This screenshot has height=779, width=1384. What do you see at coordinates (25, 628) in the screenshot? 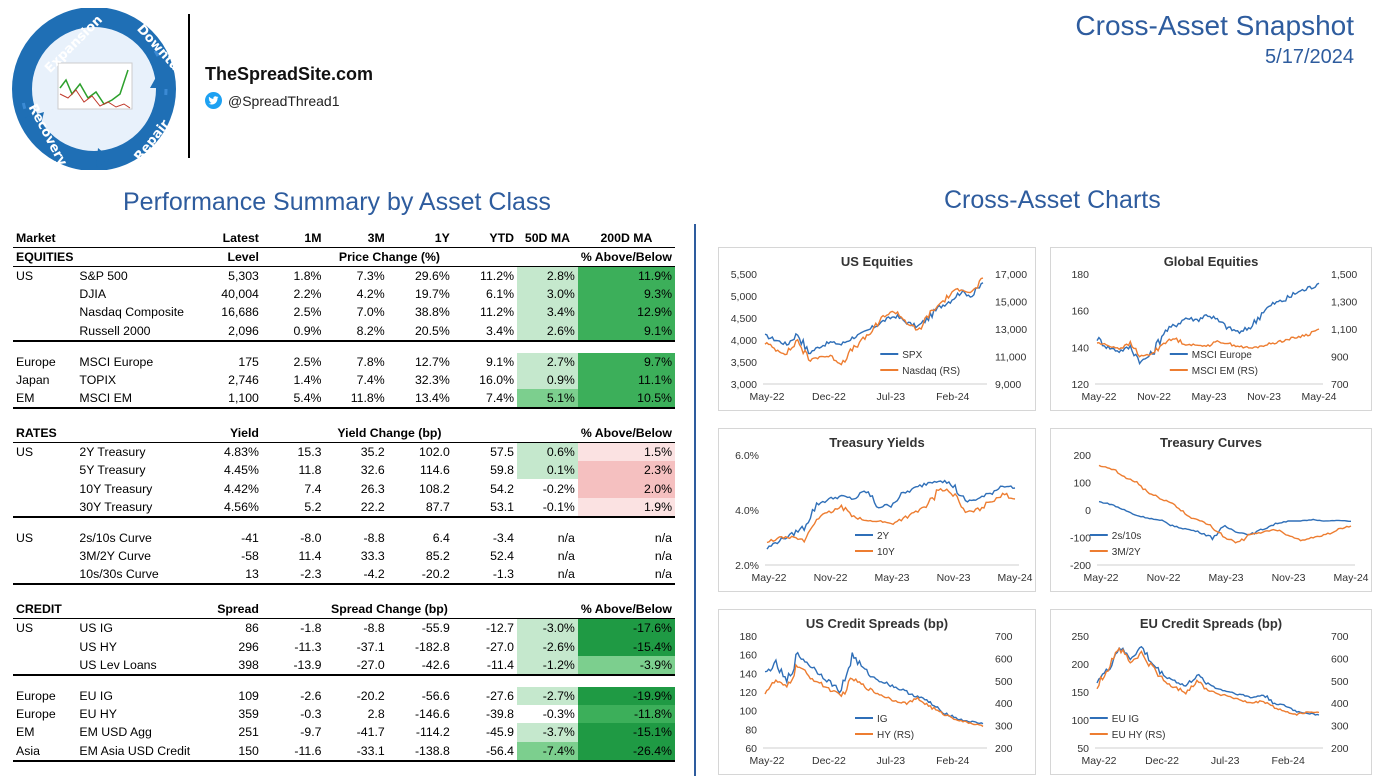
I see `row-region: US` at bounding box center [25, 628].